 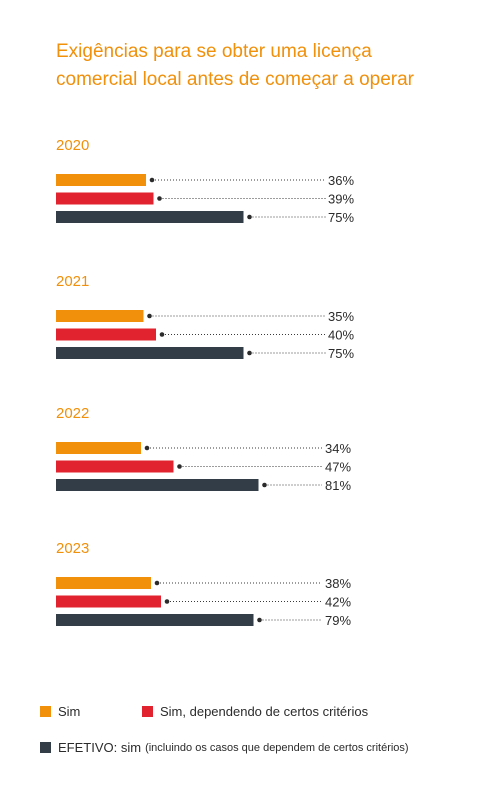 What do you see at coordinates (341, 180) in the screenshot?
I see `value-label-2020-0: 36%` at bounding box center [341, 180].